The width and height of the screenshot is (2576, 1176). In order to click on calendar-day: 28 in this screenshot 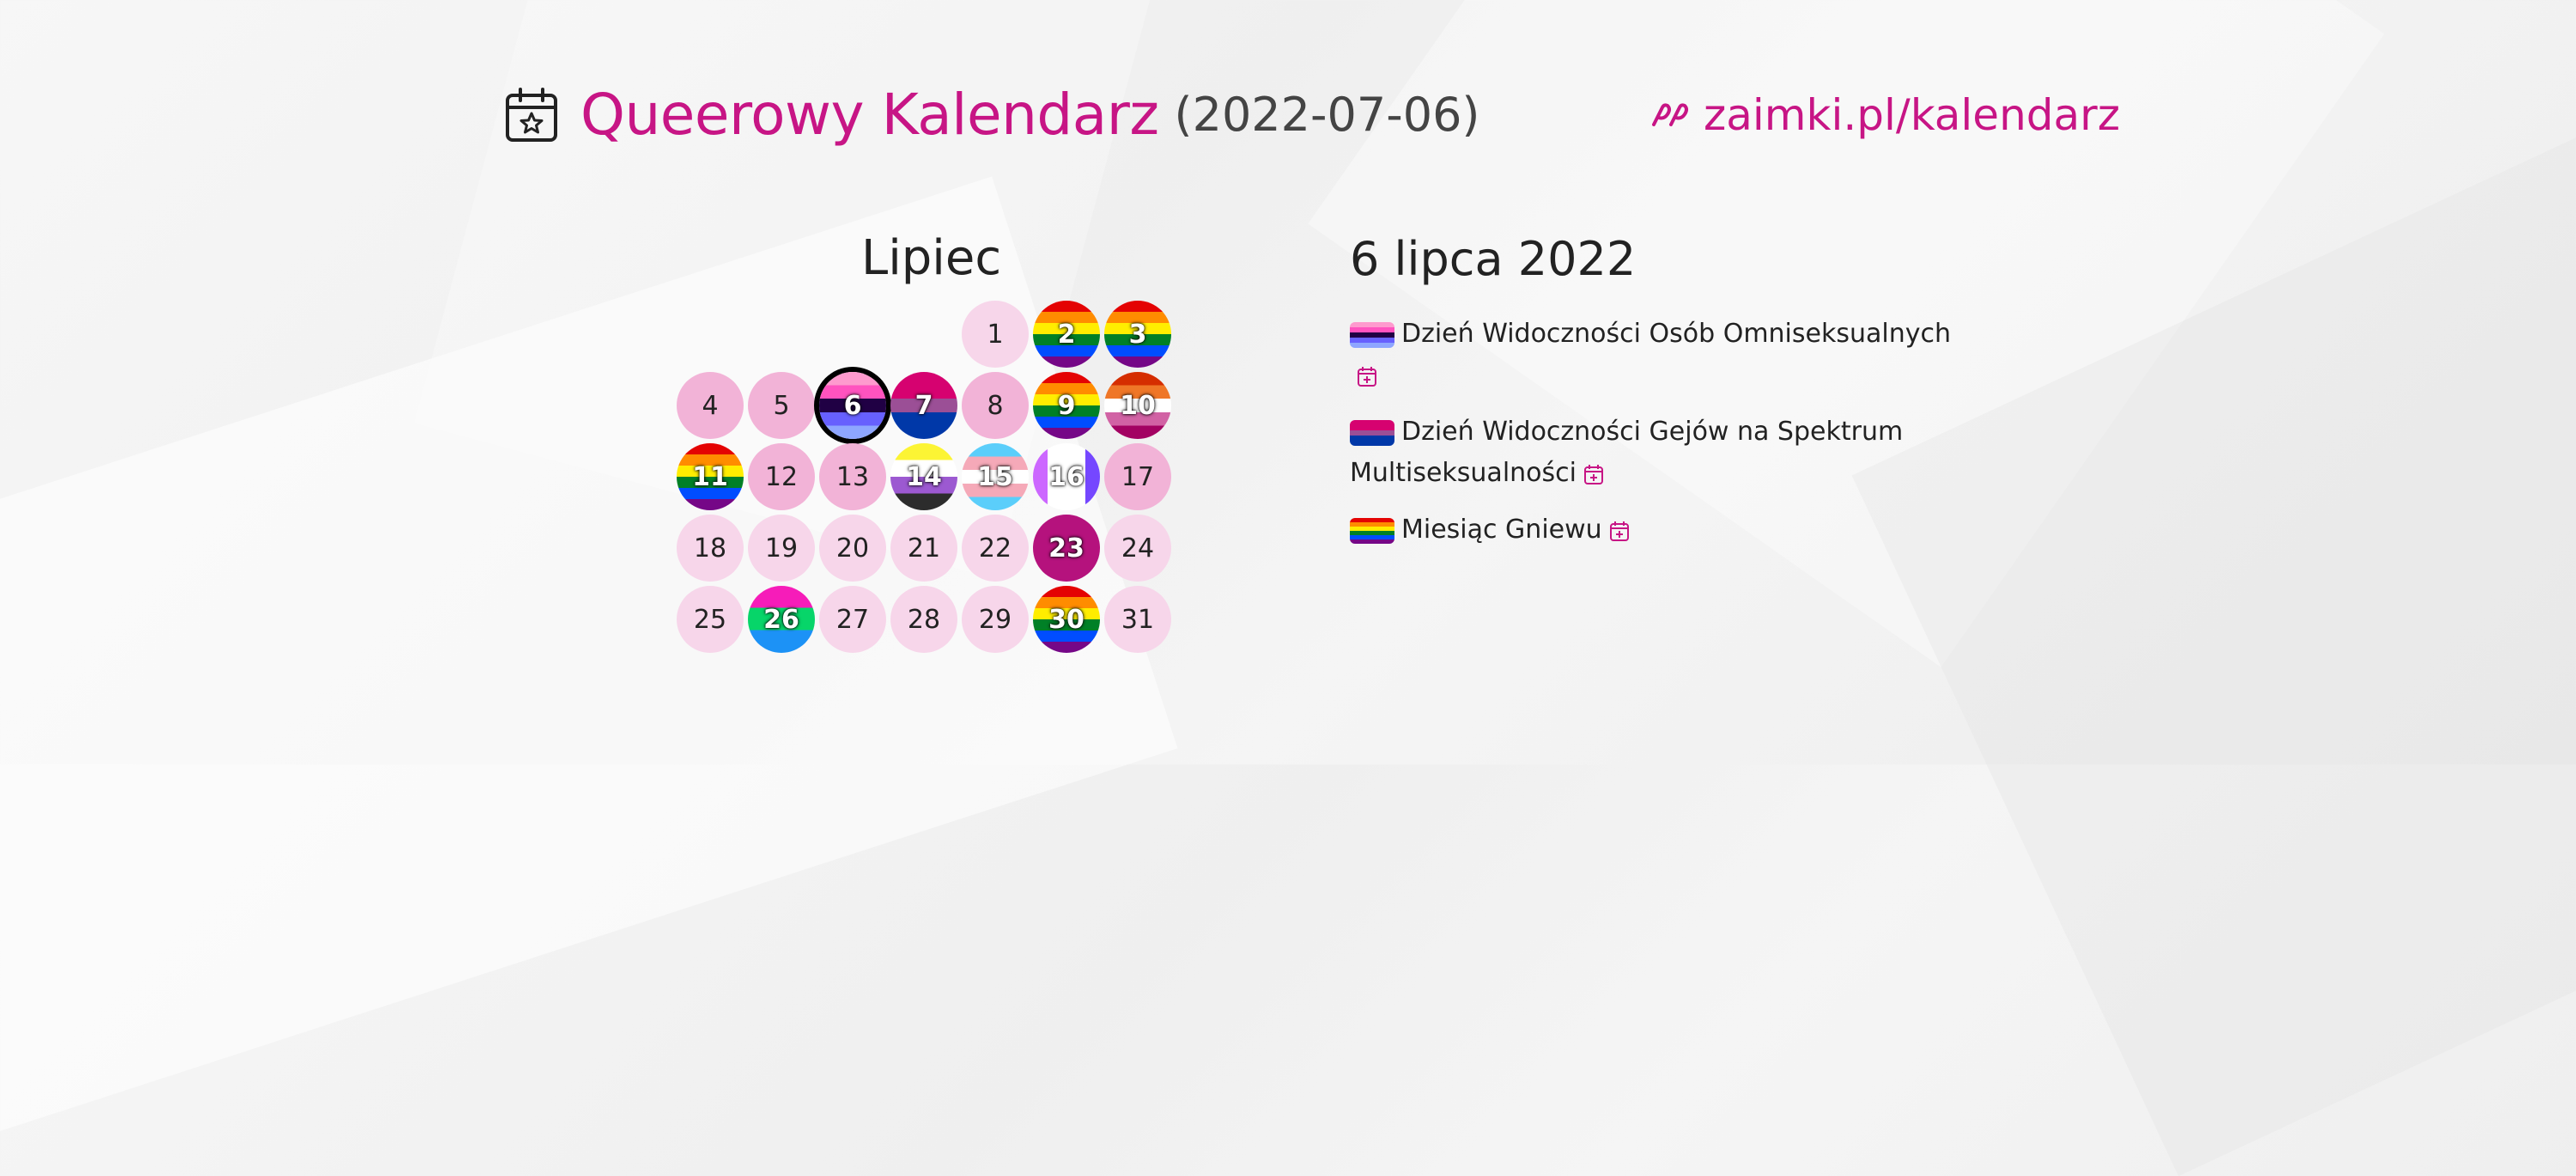, I will do `click(924, 619)`.